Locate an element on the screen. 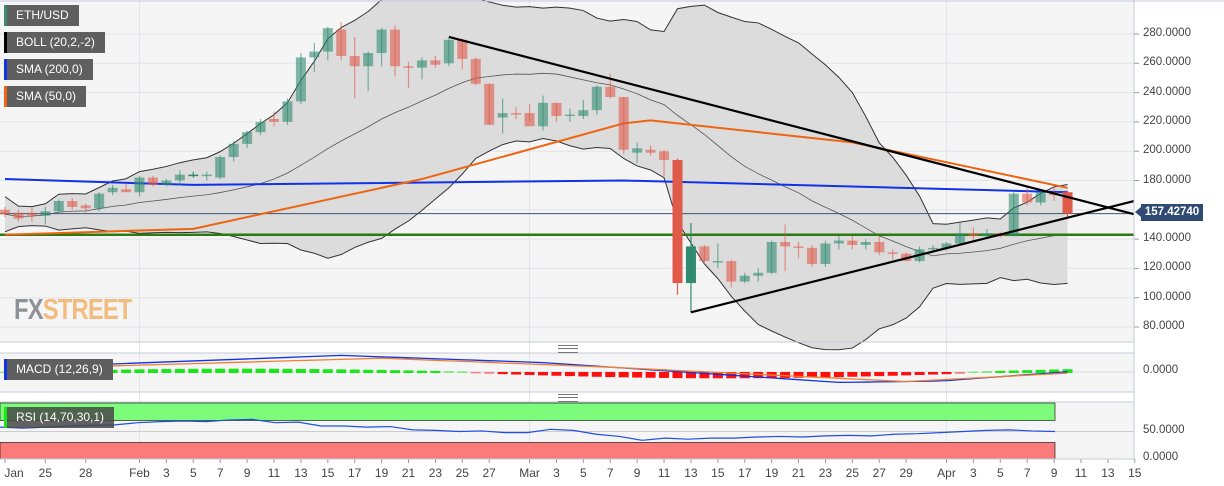  rsi-indicator is located at coordinates (567, 431).